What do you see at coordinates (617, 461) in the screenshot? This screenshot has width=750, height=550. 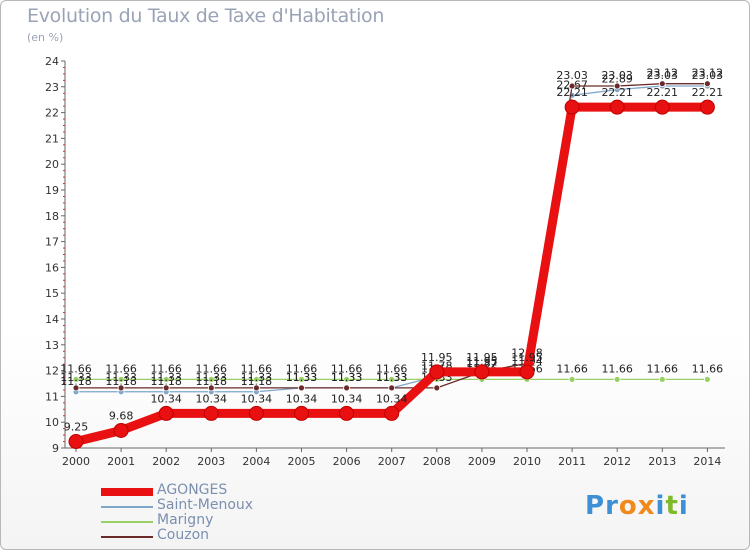 I see `x-tick-label: 2012` at bounding box center [617, 461].